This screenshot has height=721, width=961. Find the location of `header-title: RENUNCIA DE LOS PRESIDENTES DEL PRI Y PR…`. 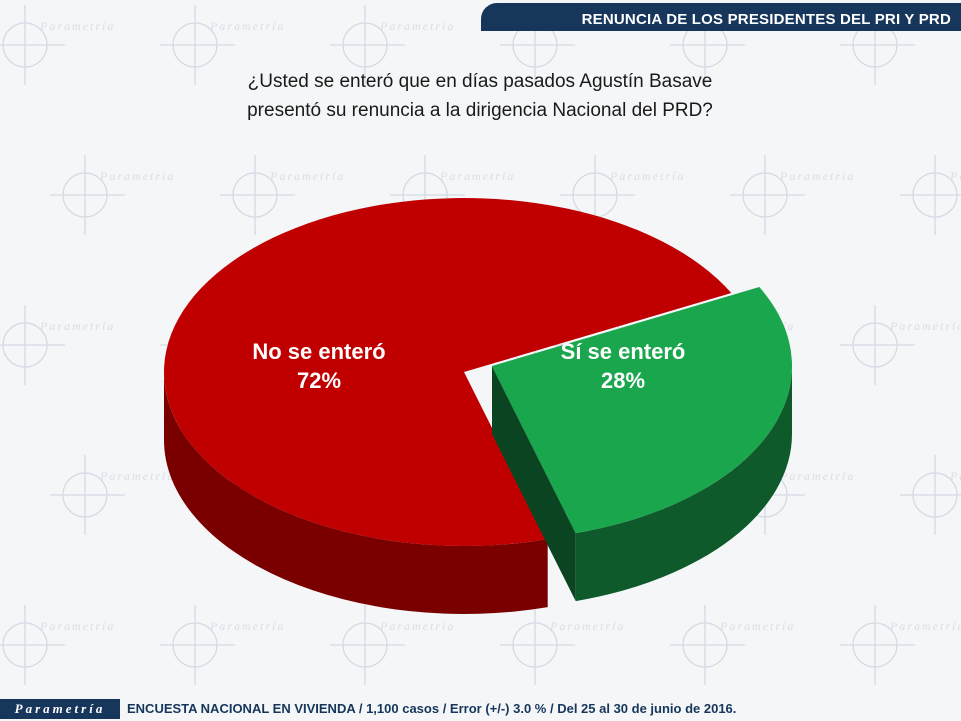

header-title: RENUNCIA DE LOS PRESIDENTES DEL PRI Y PR… is located at coordinates (766, 19).